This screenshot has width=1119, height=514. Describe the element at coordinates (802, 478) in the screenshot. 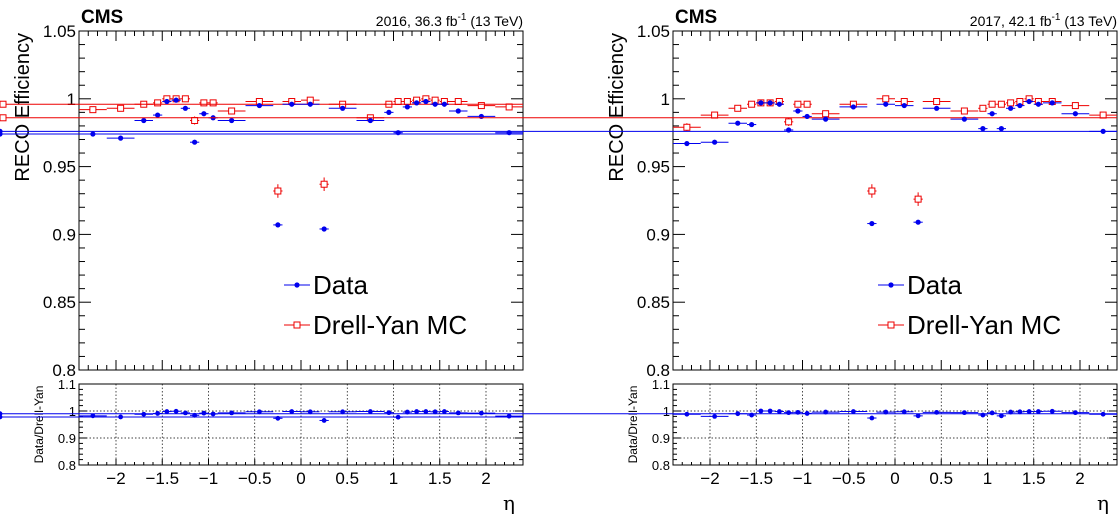

I see `x-tick-label: −1` at that location.